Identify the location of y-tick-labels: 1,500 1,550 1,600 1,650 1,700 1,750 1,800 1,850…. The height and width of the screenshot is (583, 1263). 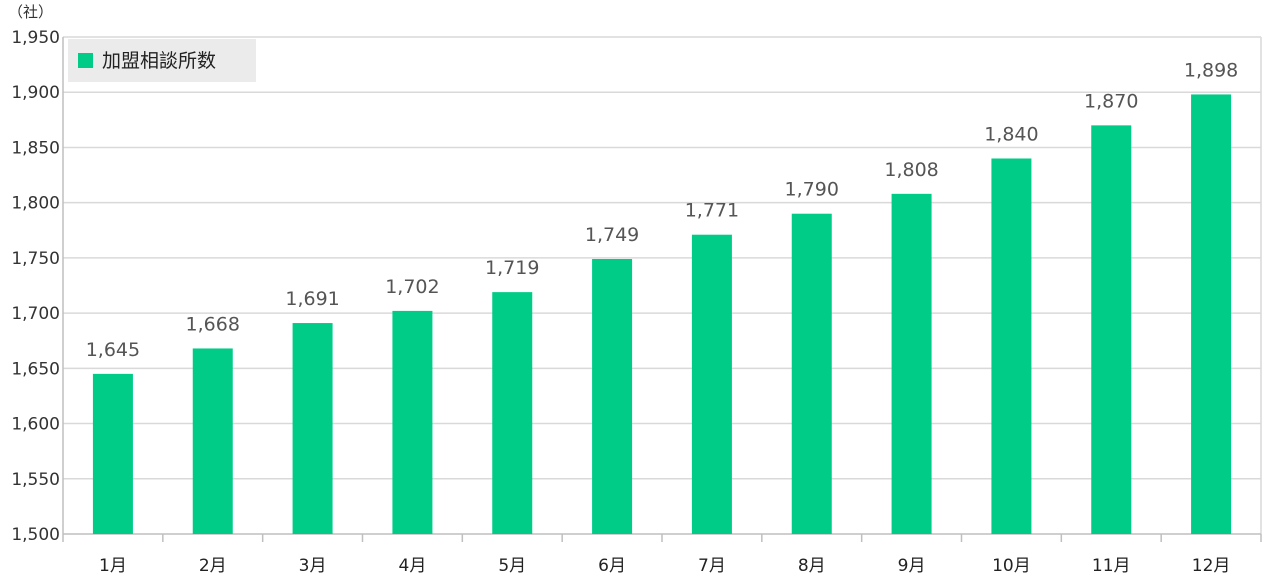
(35, 286).